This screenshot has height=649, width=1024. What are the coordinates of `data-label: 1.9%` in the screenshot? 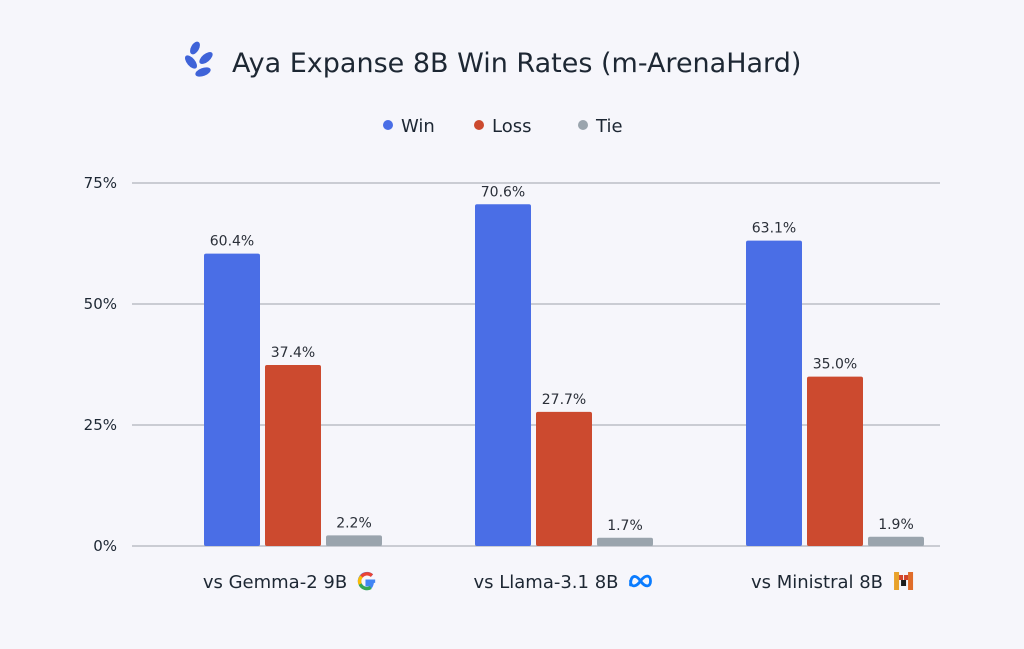 It's located at (896, 525).